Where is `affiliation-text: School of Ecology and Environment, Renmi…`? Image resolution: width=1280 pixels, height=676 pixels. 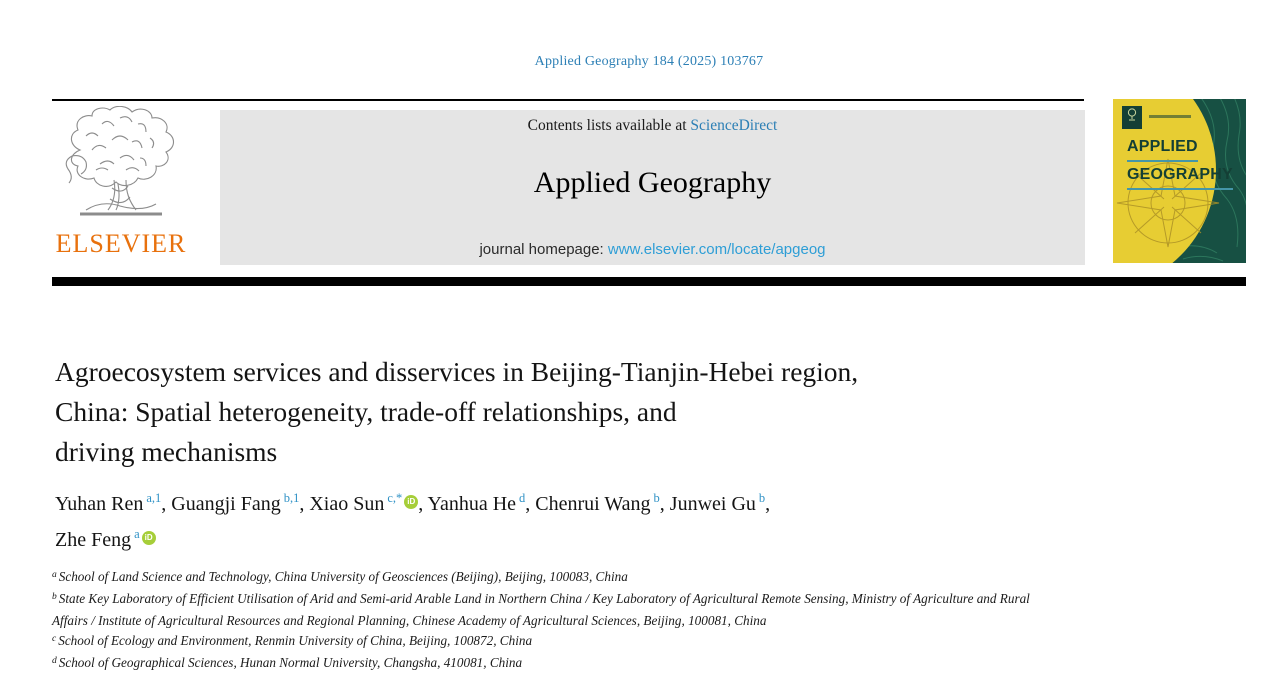
affiliation-text: School of Ecology and Environment, Renmi… is located at coordinates (295, 640).